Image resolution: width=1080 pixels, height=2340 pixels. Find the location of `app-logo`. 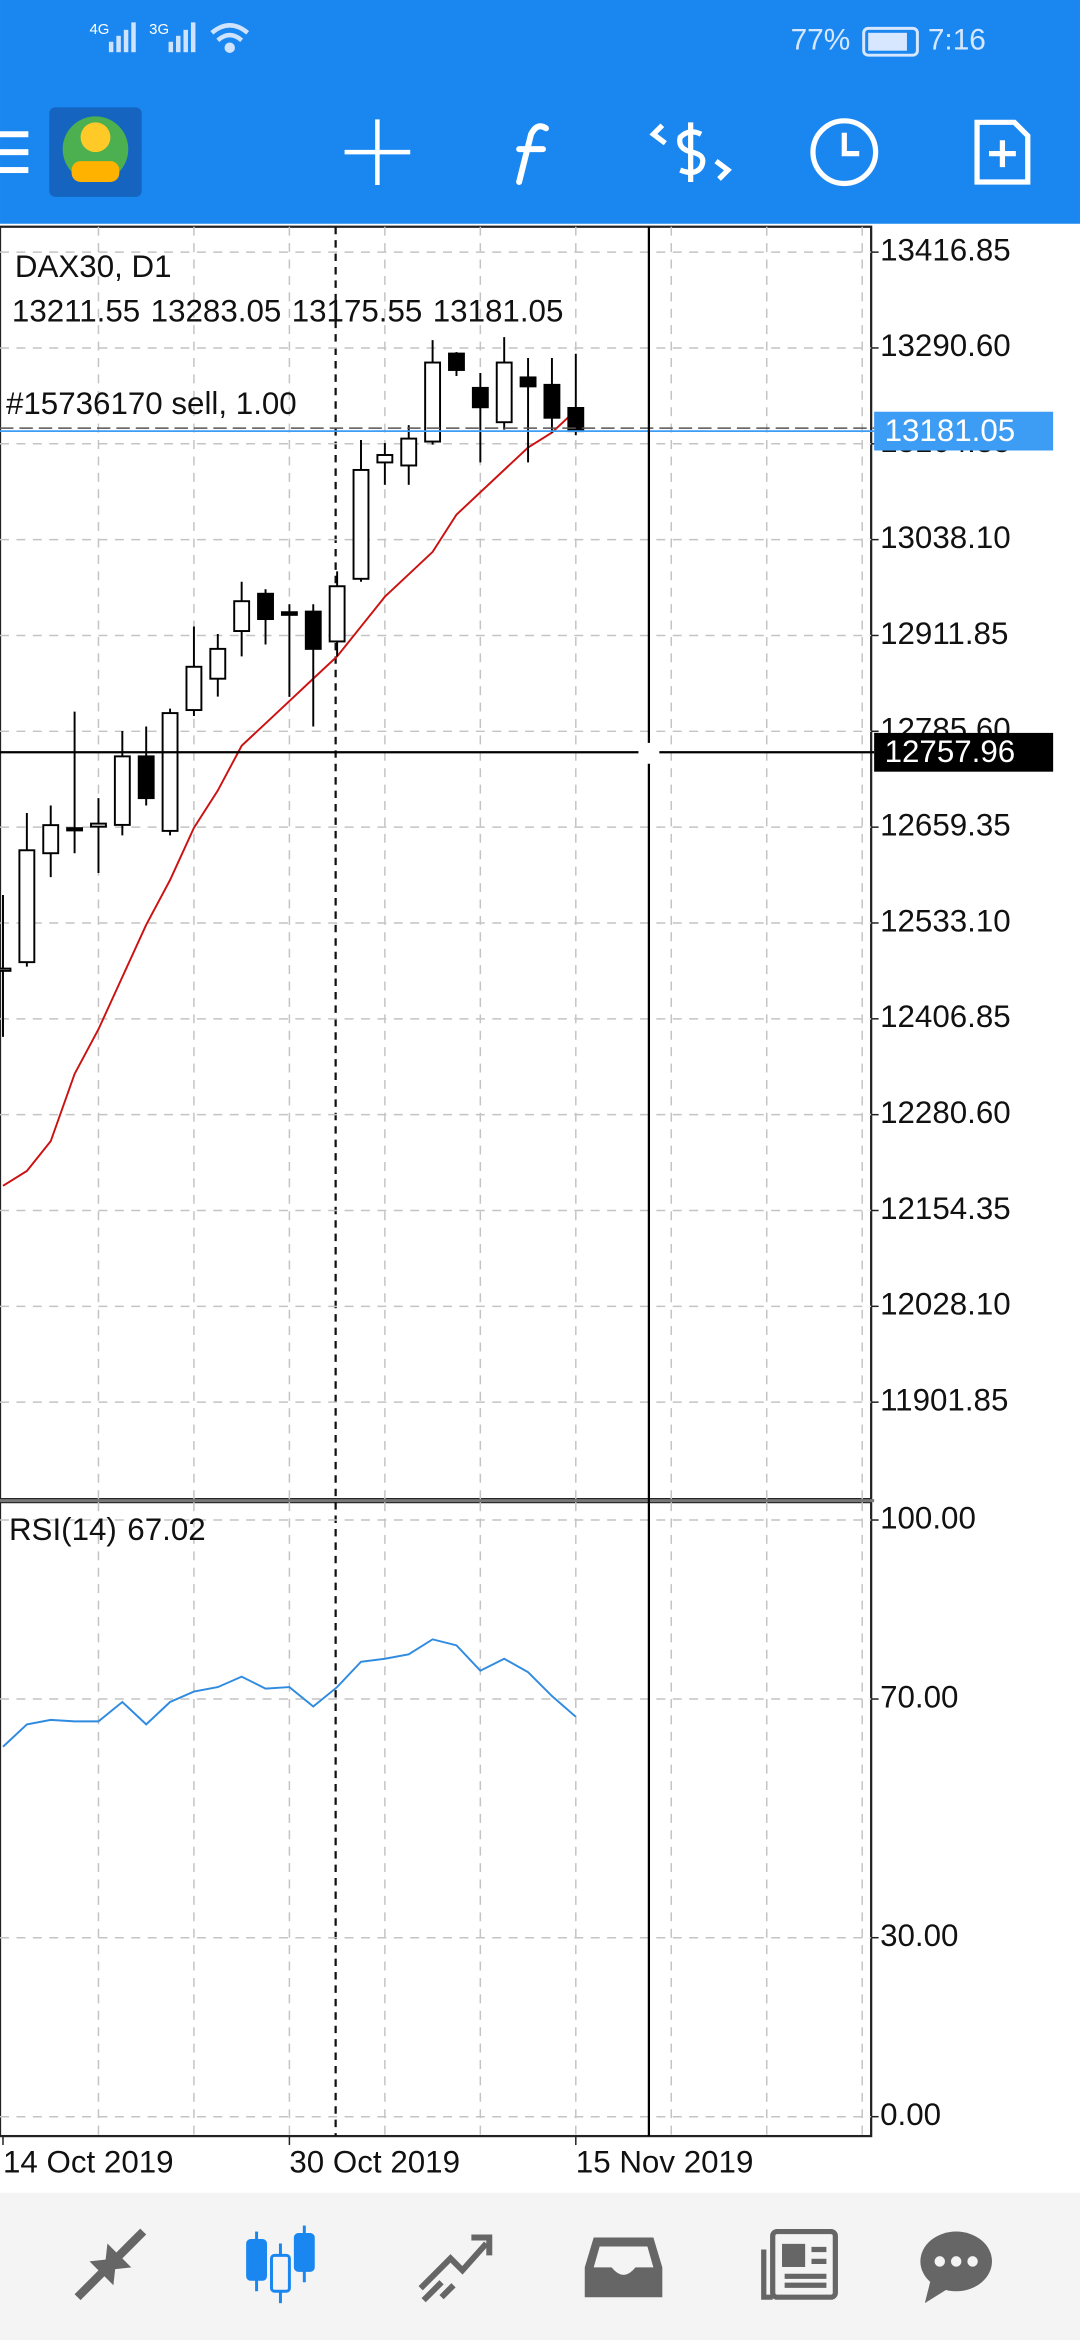

app-logo is located at coordinates (95, 152).